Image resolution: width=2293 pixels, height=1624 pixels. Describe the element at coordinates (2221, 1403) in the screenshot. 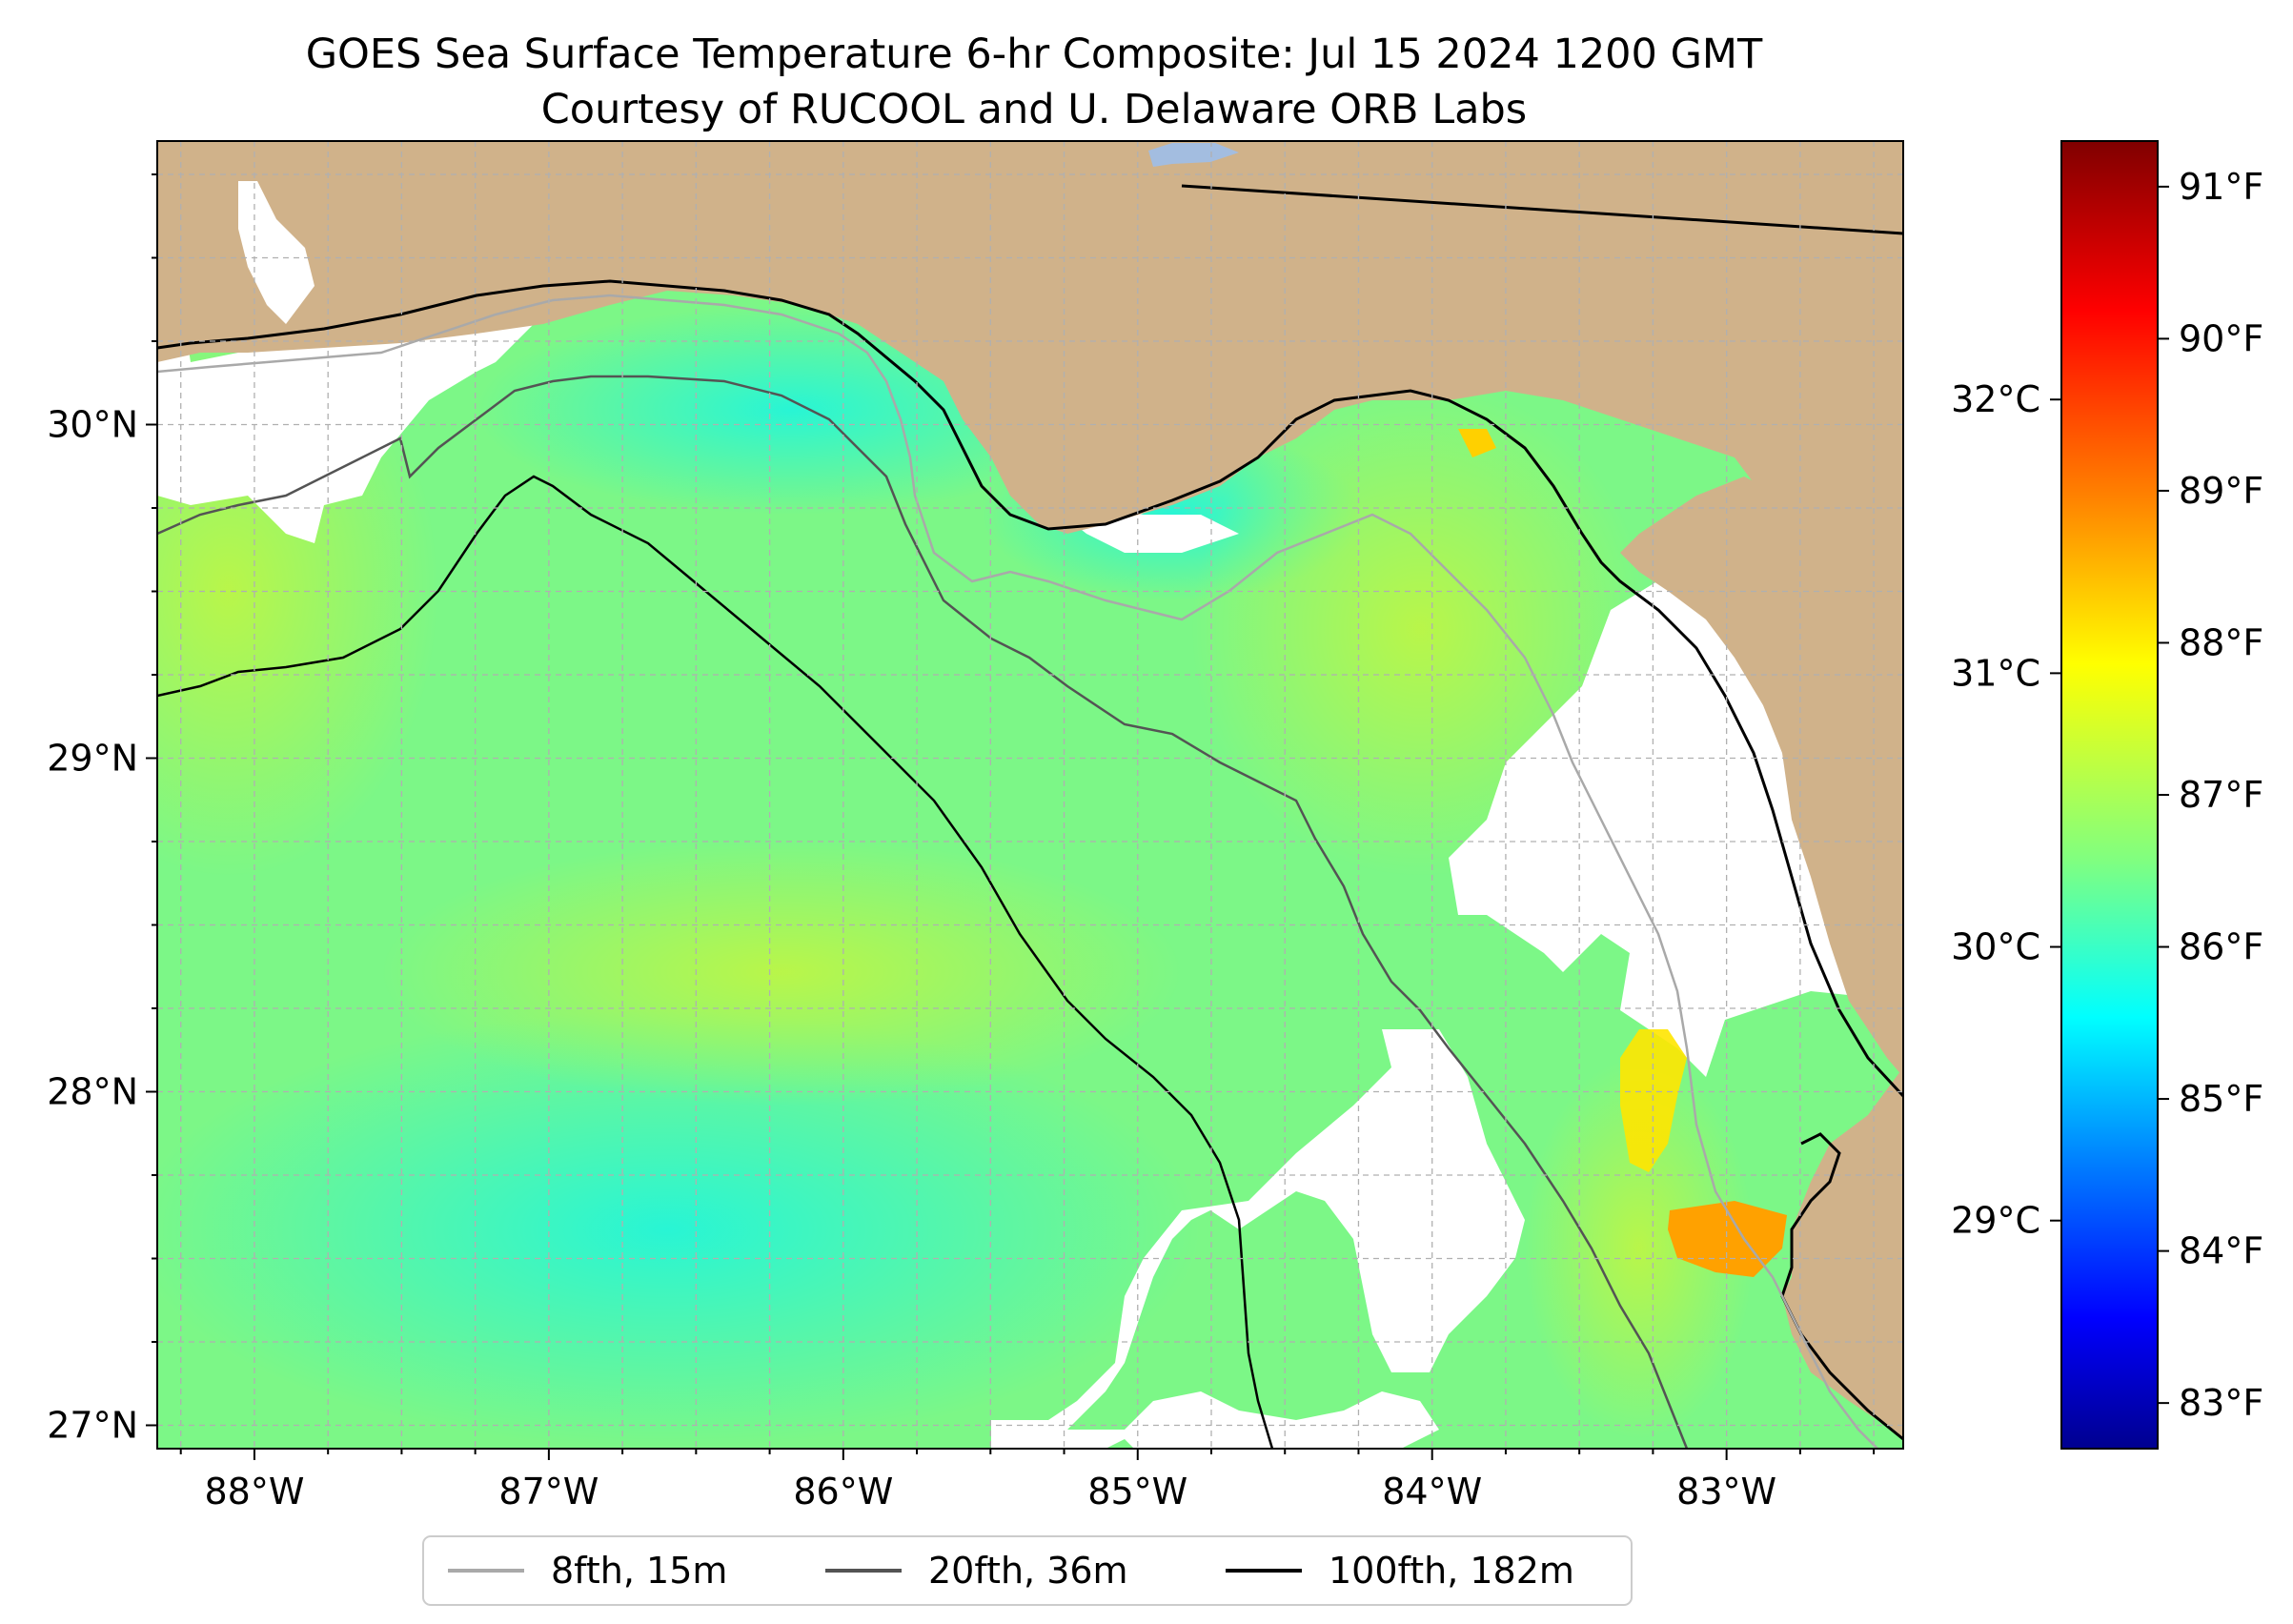

I see `colorbar-f-label: 83°F` at that location.